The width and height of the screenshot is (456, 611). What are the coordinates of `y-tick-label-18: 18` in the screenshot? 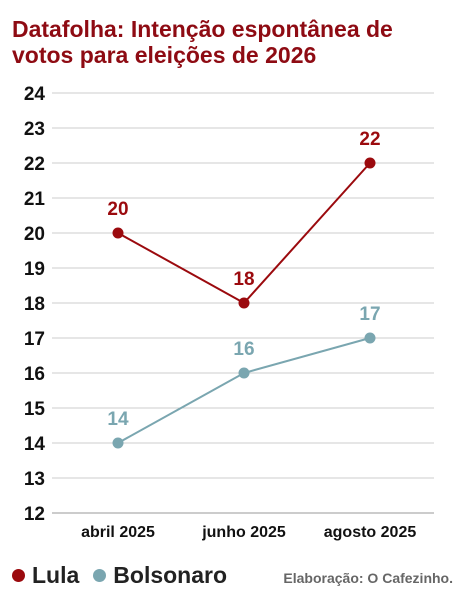 It's located at (34, 304).